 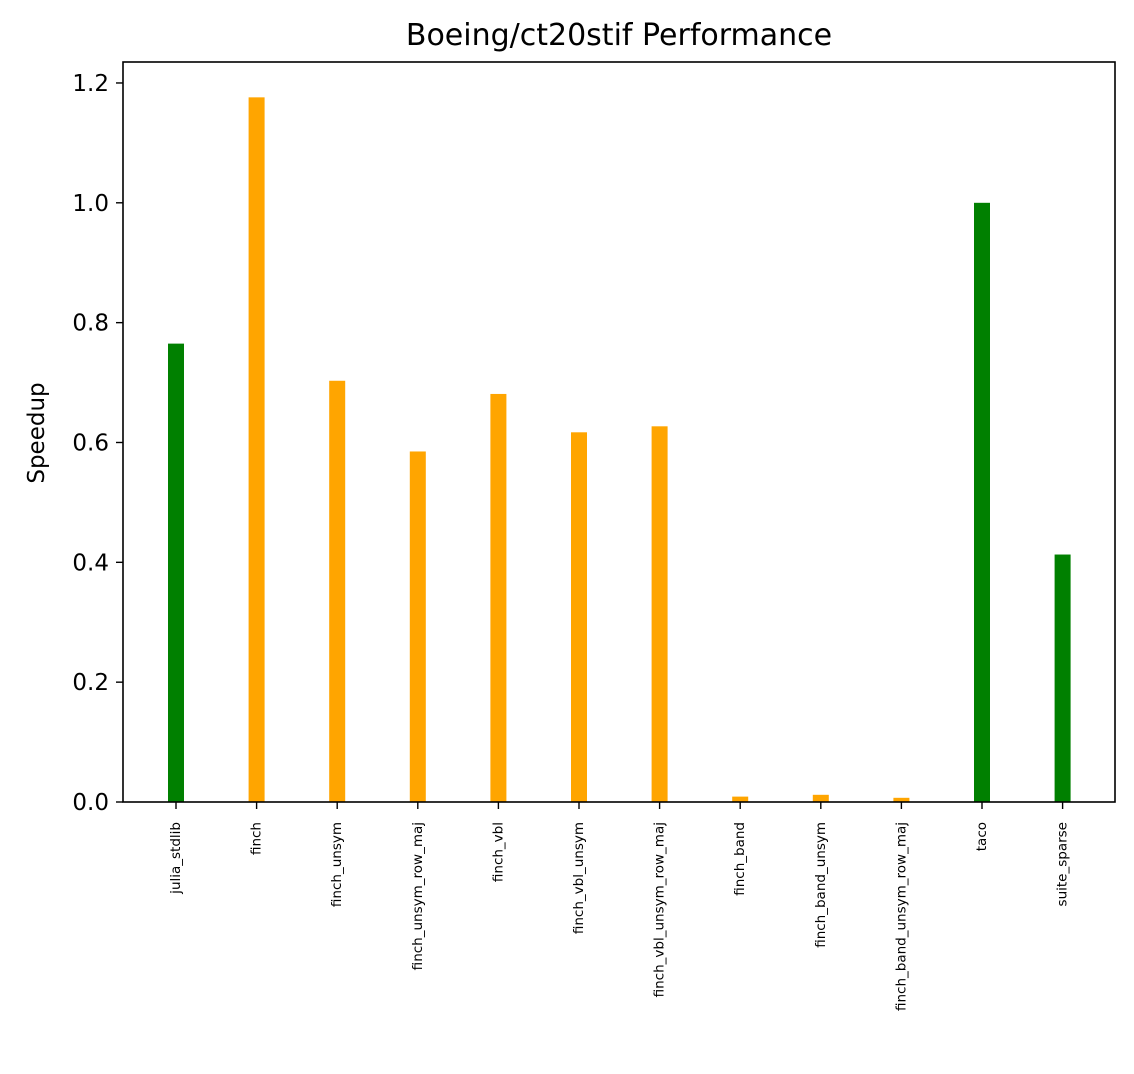 What do you see at coordinates (90, 683) in the screenshot?
I see `y-tick-label: 0.2` at bounding box center [90, 683].